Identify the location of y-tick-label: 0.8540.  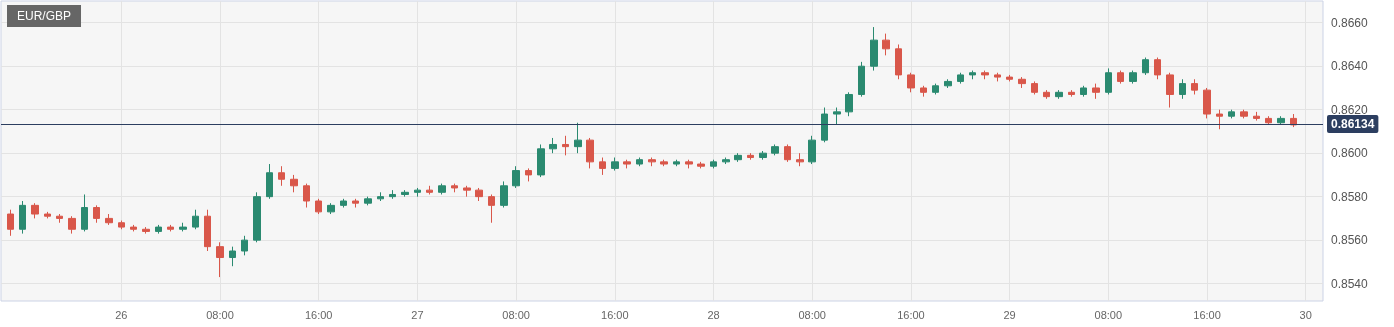
(1350, 283).